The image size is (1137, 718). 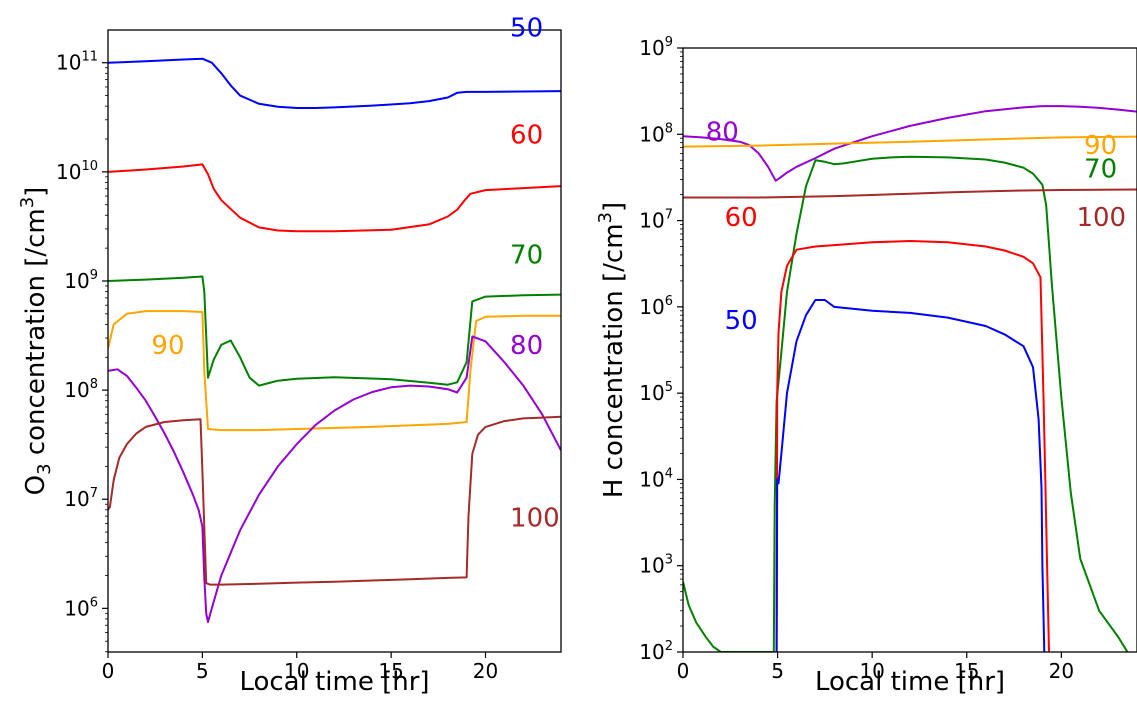 I want to click on y-tick-label: 10¹¹, so click(x=77, y=62).